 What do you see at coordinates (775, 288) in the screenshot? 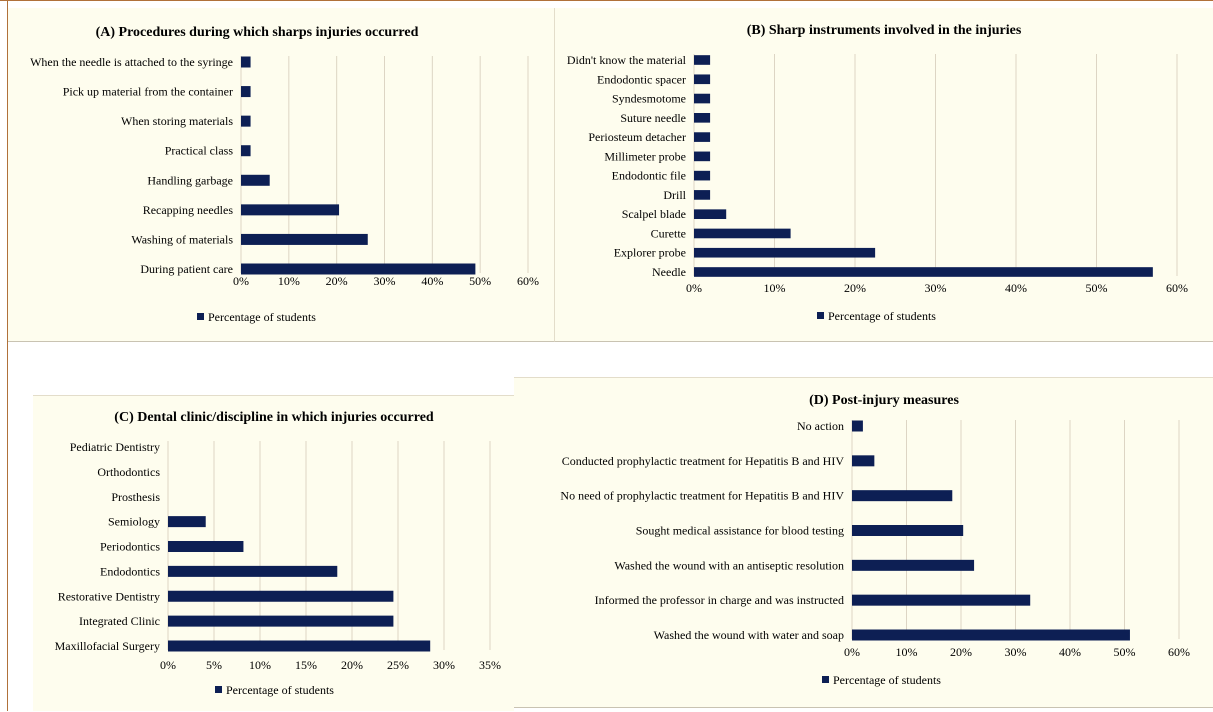
I see `chart-b-tick-label: 10%` at bounding box center [775, 288].